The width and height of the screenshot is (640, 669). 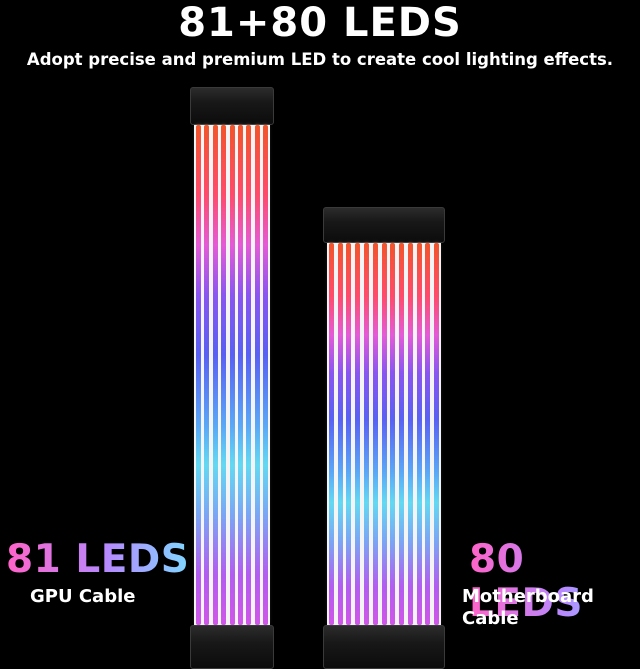 I want to click on motherboard-cable-strands, so click(x=384, y=434).